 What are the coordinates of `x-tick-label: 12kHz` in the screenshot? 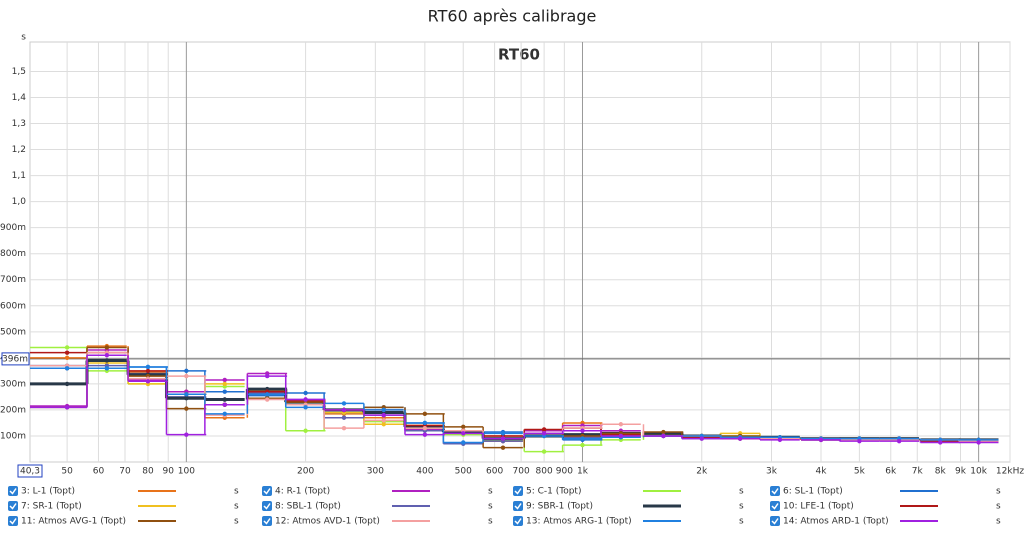 It's located at (1010, 472).